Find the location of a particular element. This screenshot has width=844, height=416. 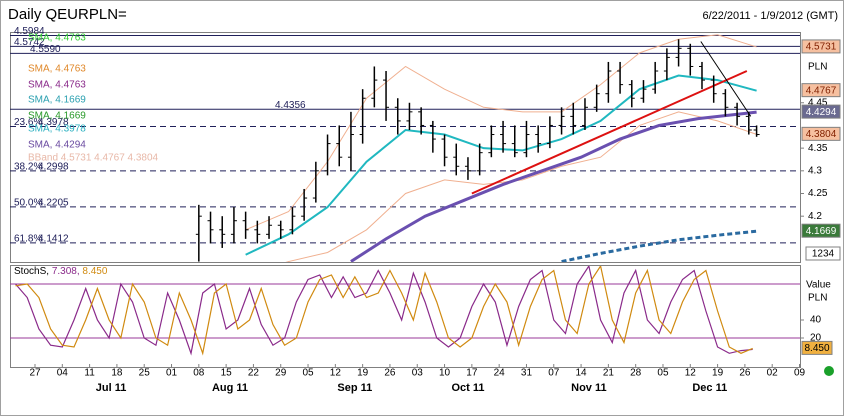

x-tick-label: 28 is located at coordinates (636, 373).